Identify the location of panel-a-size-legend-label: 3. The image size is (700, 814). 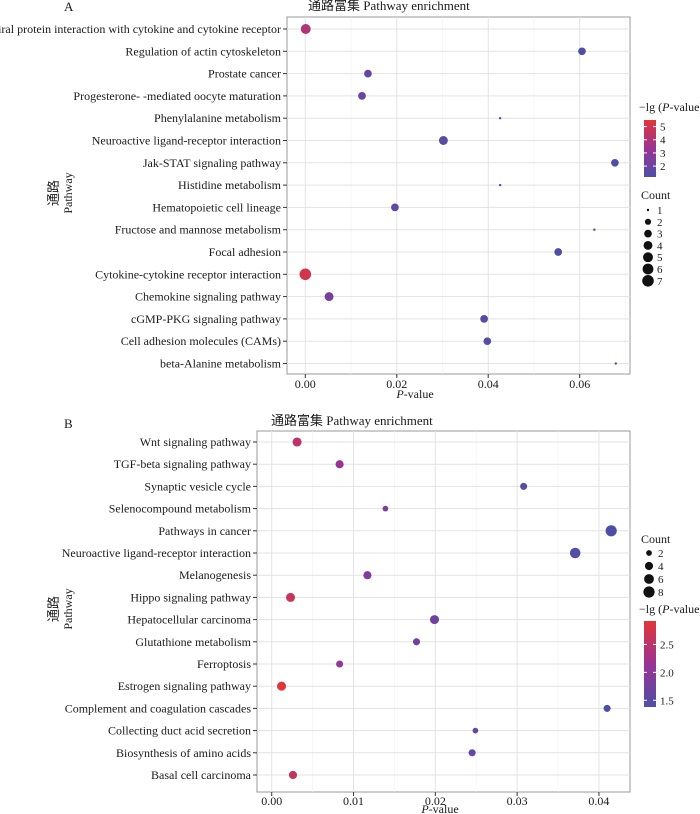
(660, 235).